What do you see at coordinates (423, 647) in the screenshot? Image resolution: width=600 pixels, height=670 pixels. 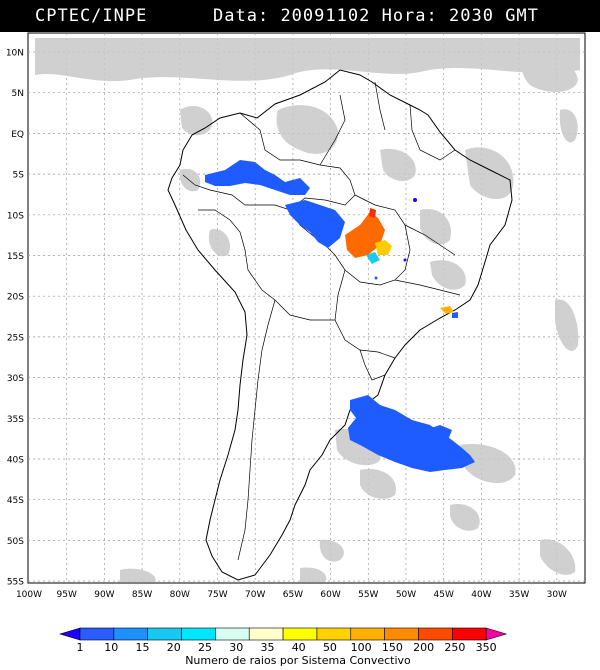 I see `colorbar-tick-label: 200` at bounding box center [423, 647].